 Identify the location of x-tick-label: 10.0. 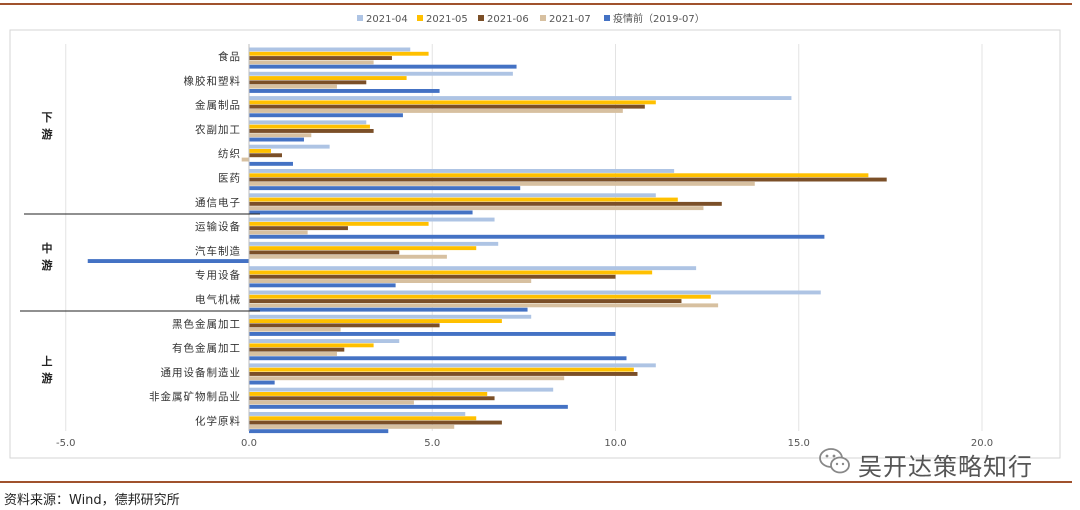
(615, 443).